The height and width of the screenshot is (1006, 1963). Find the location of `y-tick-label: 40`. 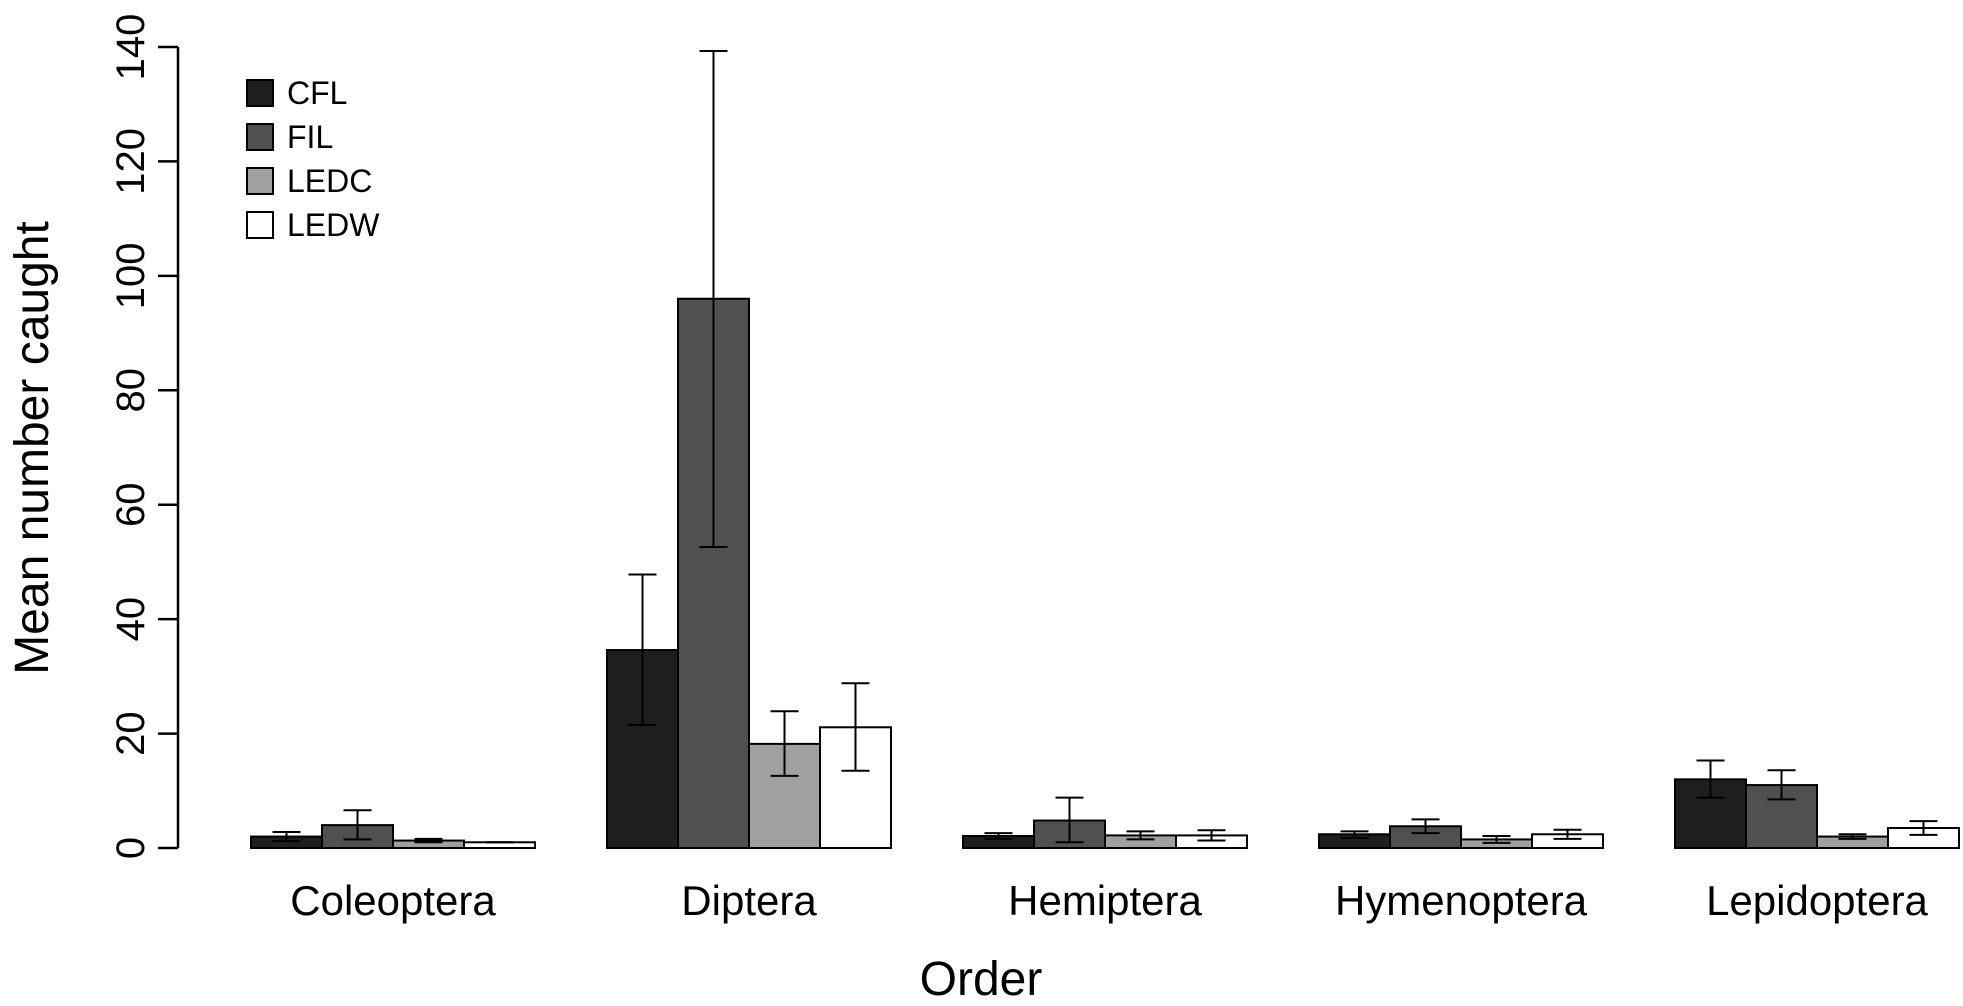

y-tick-label: 40 is located at coordinates (131, 619).